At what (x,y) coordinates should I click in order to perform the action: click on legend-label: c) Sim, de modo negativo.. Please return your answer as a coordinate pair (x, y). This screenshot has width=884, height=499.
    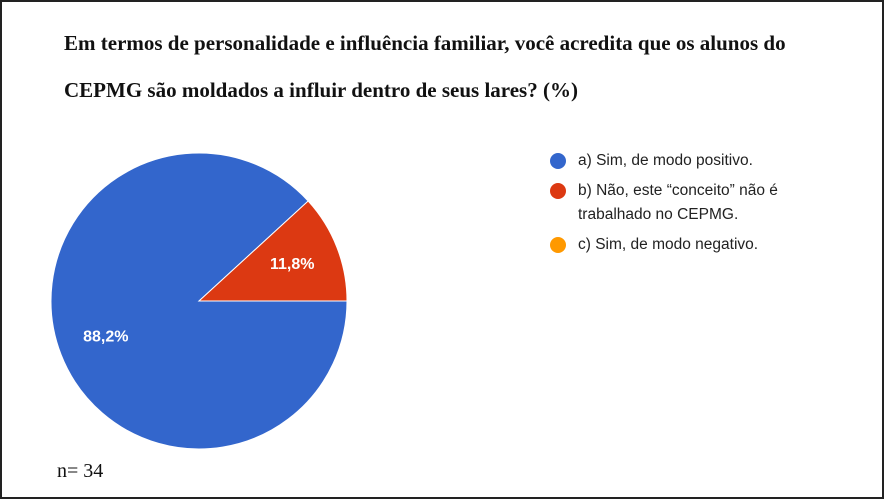
    Looking at the image, I should click on (668, 244).